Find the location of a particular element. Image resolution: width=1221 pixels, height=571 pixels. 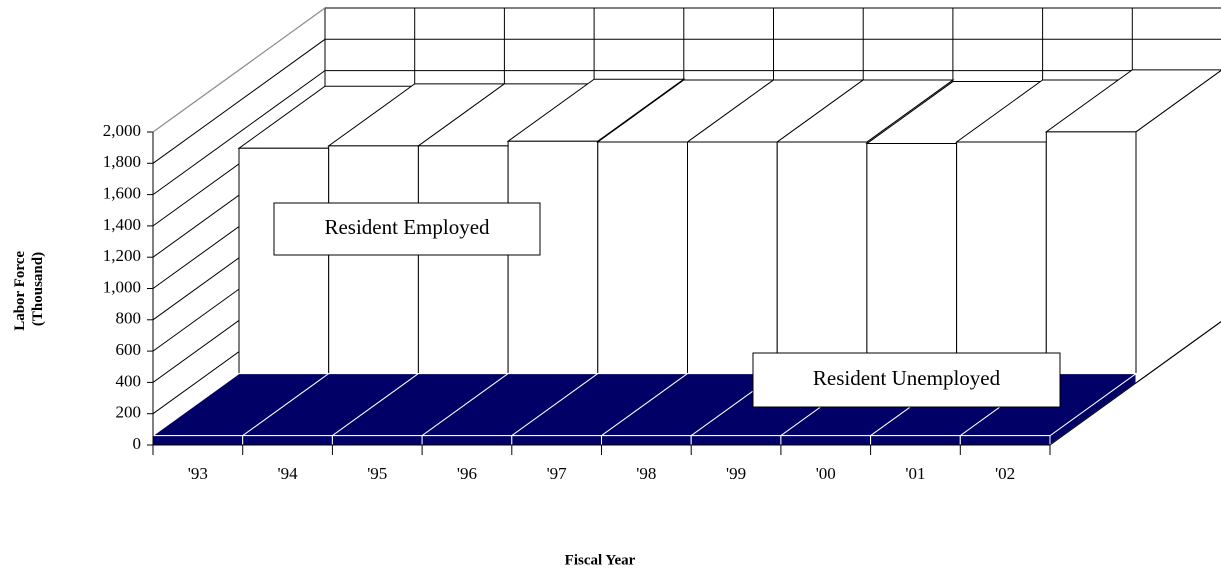

series-label: Resident Unemployed is located at coordinates (907, 378).